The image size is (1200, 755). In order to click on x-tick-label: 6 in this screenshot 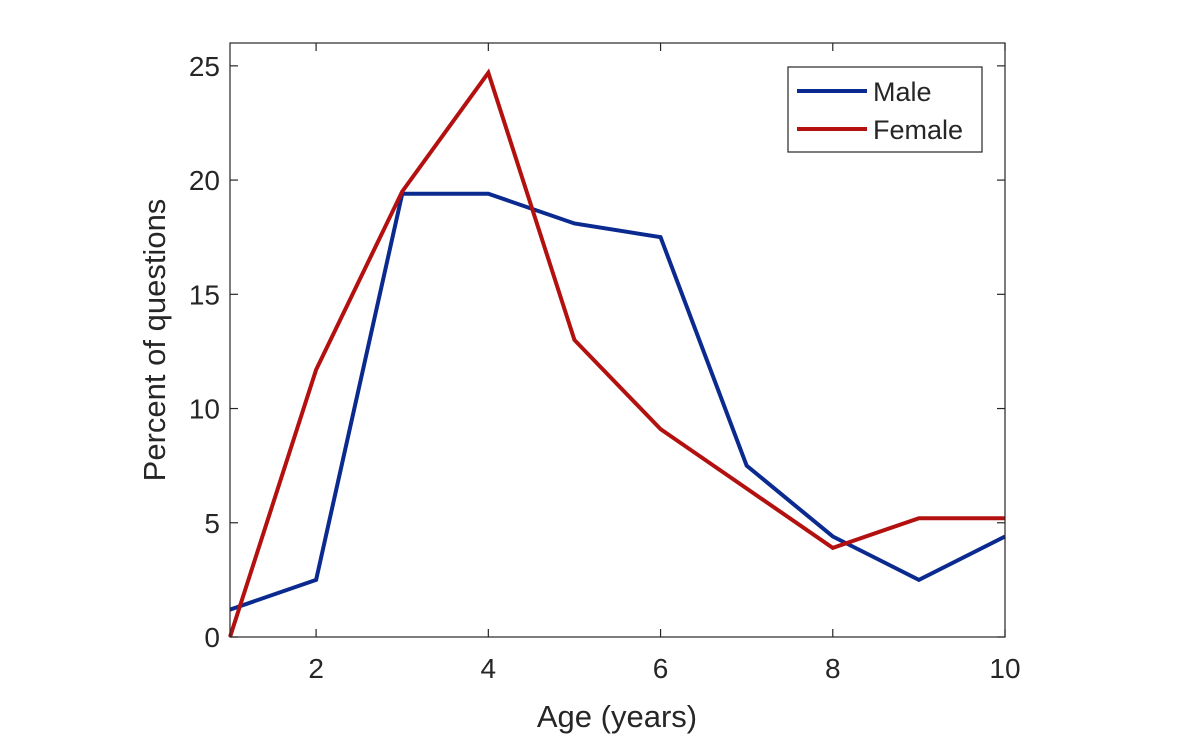, I will do `click(661, 668)`.